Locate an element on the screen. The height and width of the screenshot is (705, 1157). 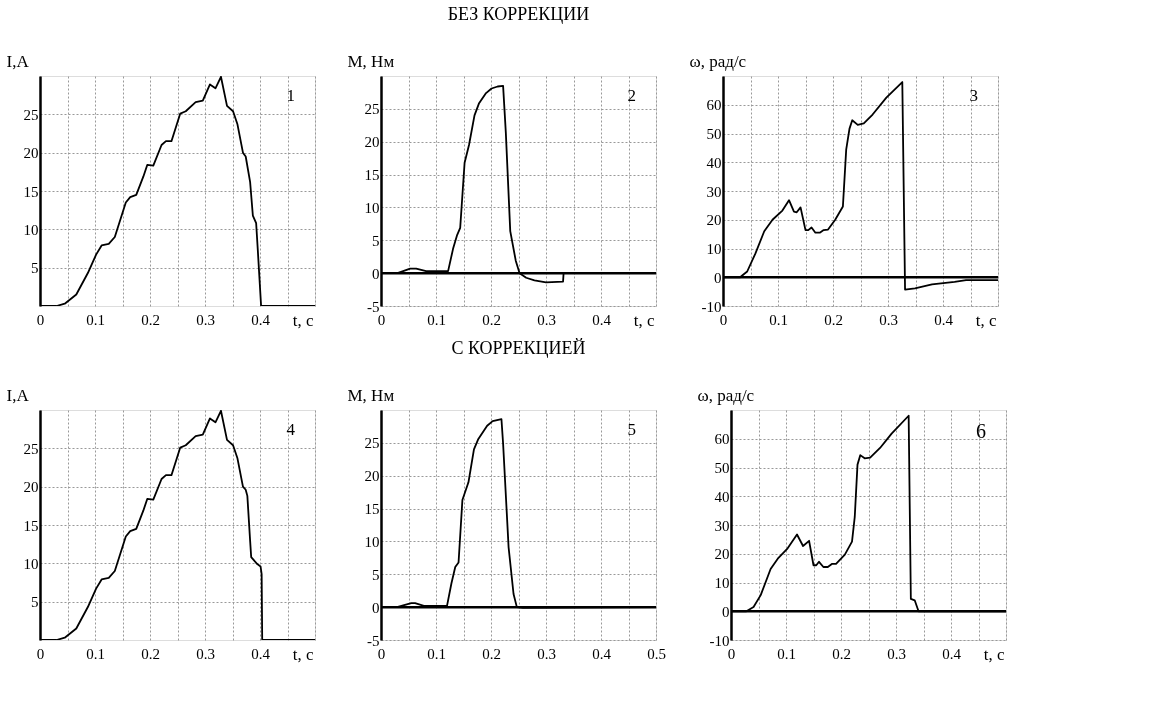
annotation: 3 is located at coordinates (973, 95).